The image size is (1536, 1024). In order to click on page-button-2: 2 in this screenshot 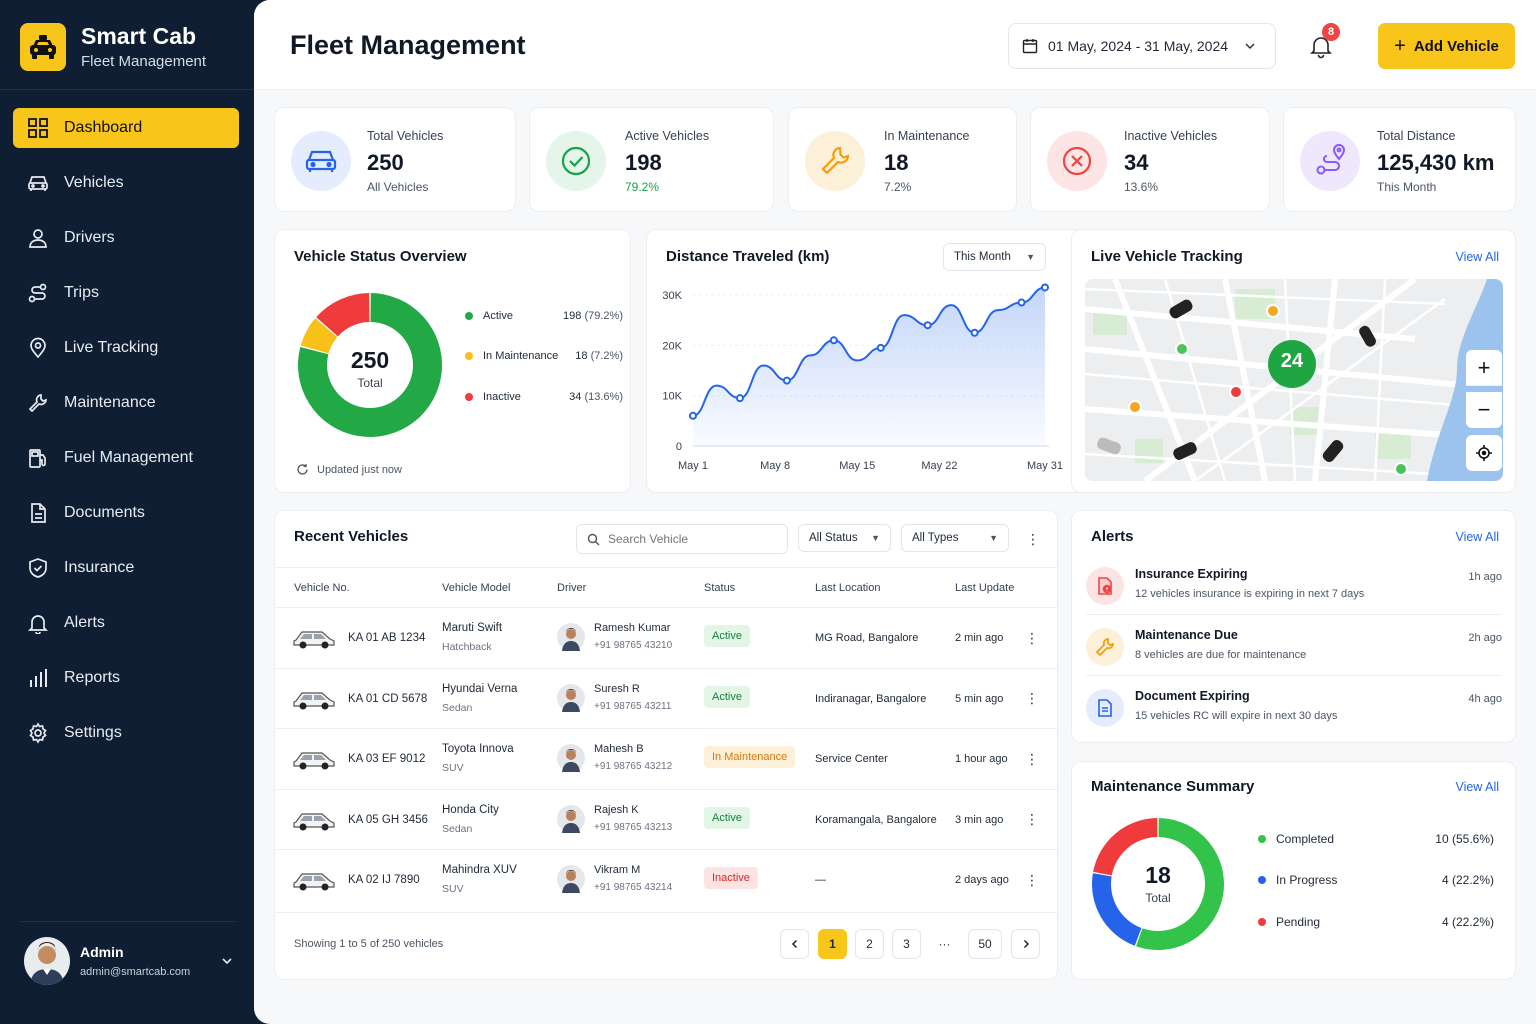, I will do `click(869, 944)`.